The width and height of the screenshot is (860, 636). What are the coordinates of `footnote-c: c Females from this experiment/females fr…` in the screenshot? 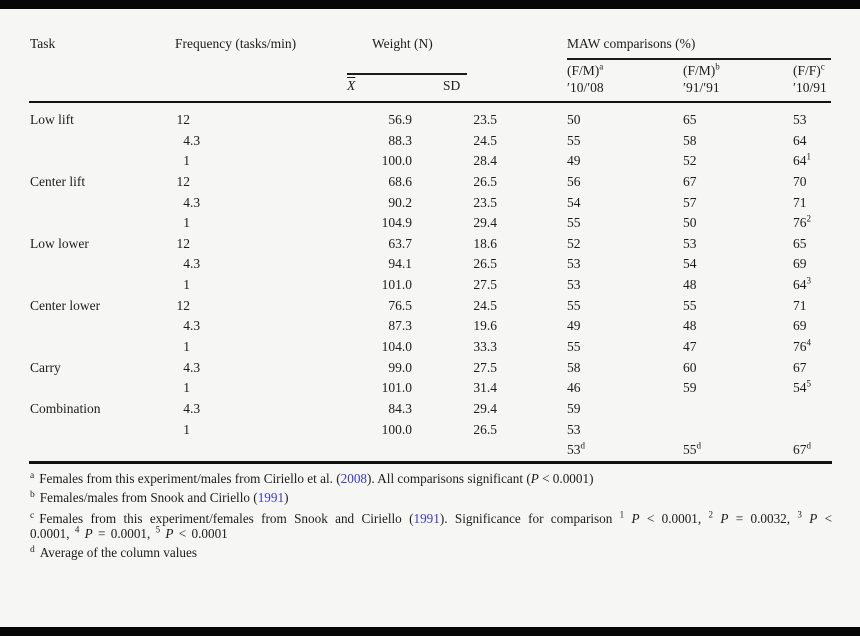 It's located at (431, 525).